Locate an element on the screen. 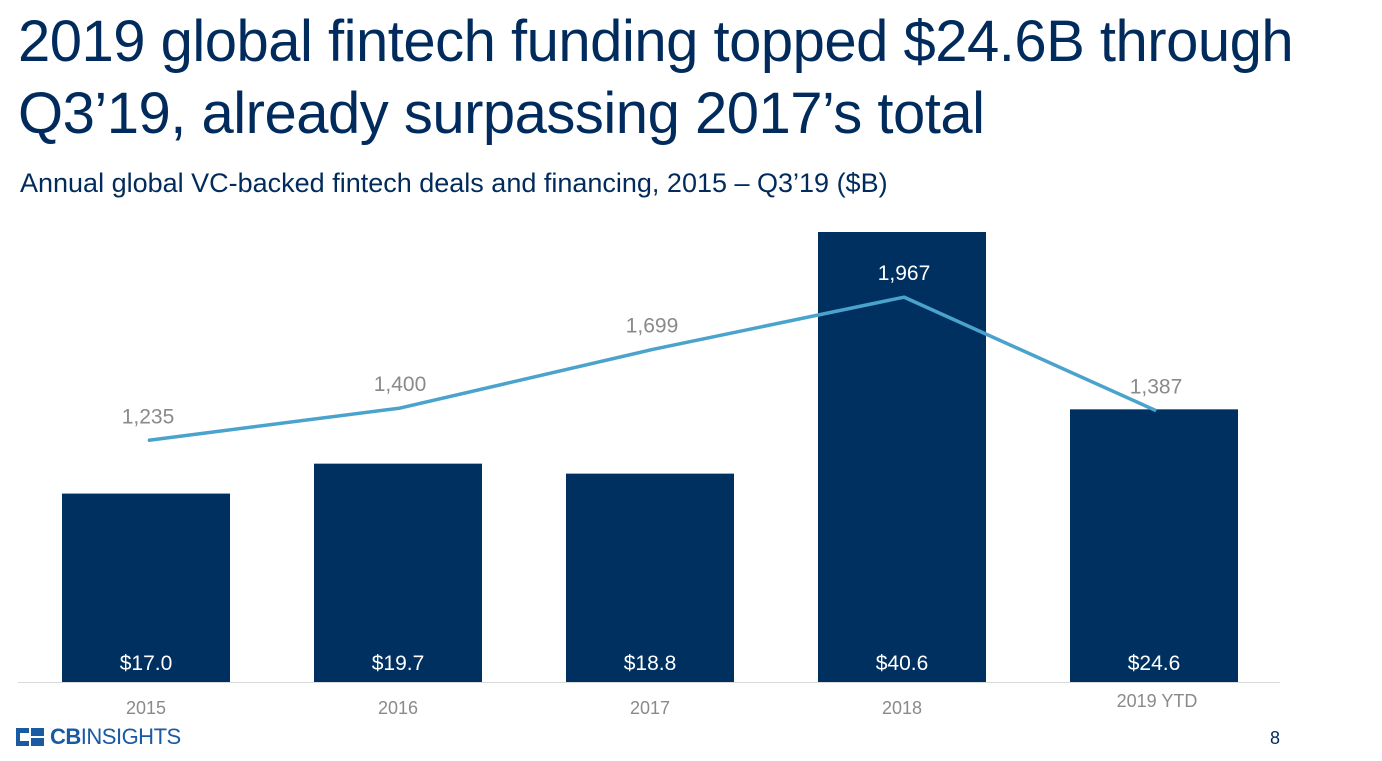  cb-logo-icon is located at coordinates (30, 737).